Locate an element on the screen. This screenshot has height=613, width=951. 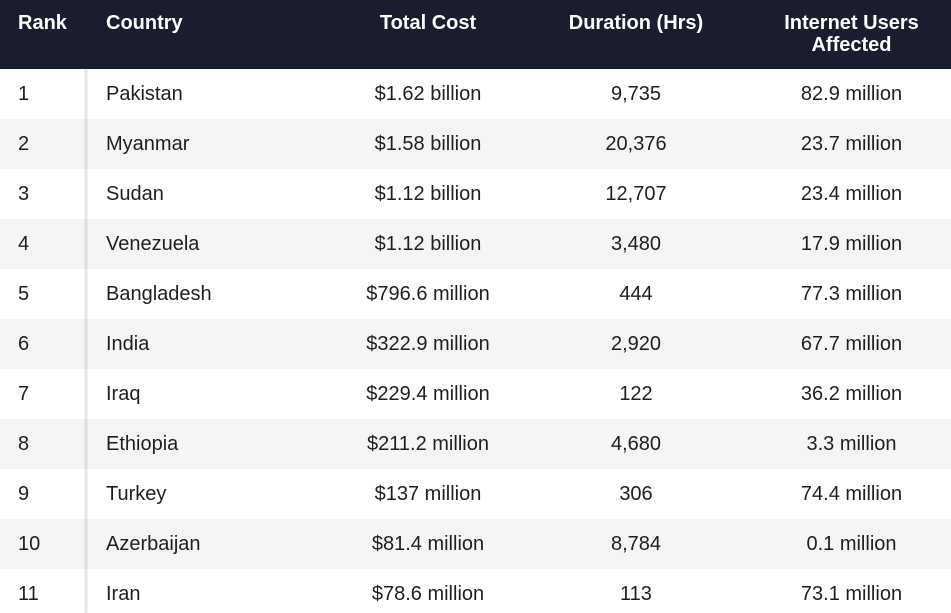
cell-duration: 306 is located at coordinates (636, 494).